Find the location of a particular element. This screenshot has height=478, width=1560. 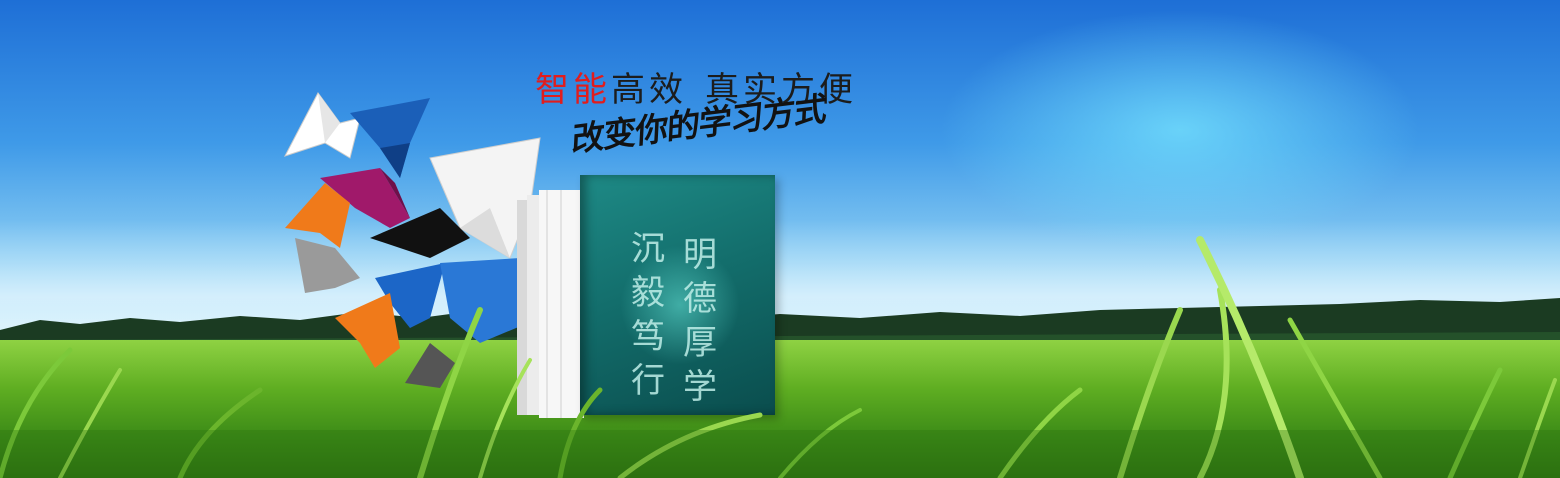

motto-char: 行 is located at coordinates (648, 381).